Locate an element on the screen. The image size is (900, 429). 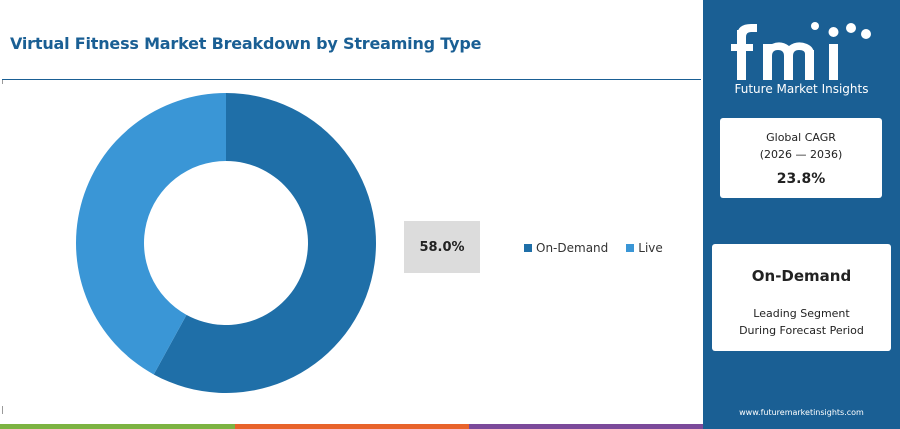
title-divider is located at coordinates (351, 79).